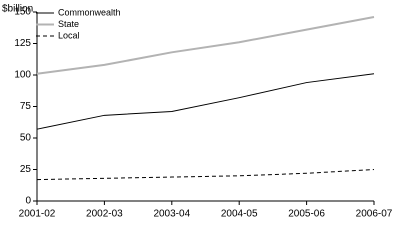 This screenshot has height=240, width=397. What do you see at coordinates (239, 214) in the screenshot?
I see `x-tick-label: 2004-05` at bounding box center [239, 214].